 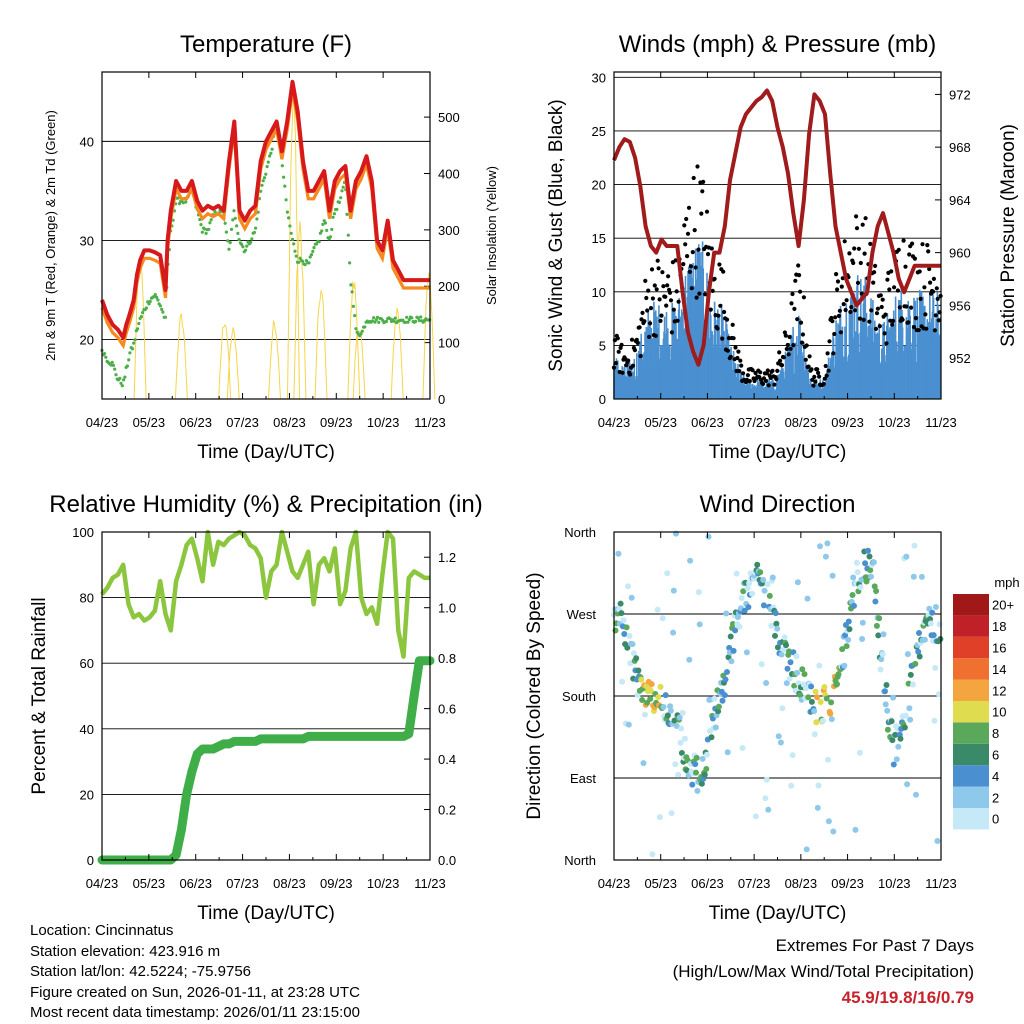 I want to click on direction-ytick-label: North, so click(x=580, y=860).